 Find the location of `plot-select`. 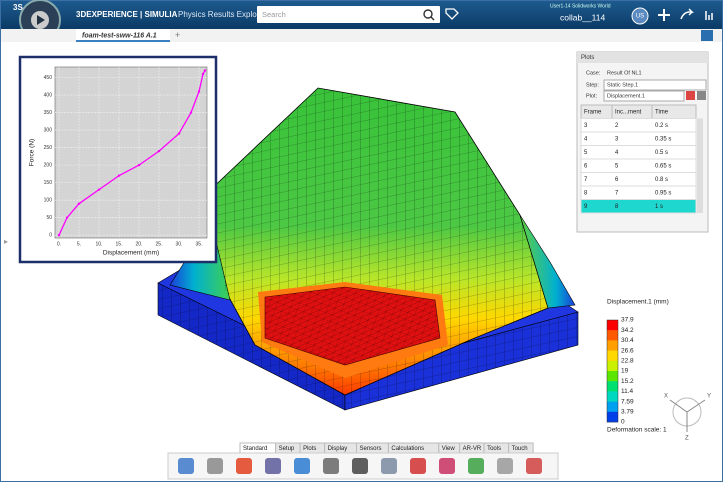

plot-select is located at coordinates (644, 96).